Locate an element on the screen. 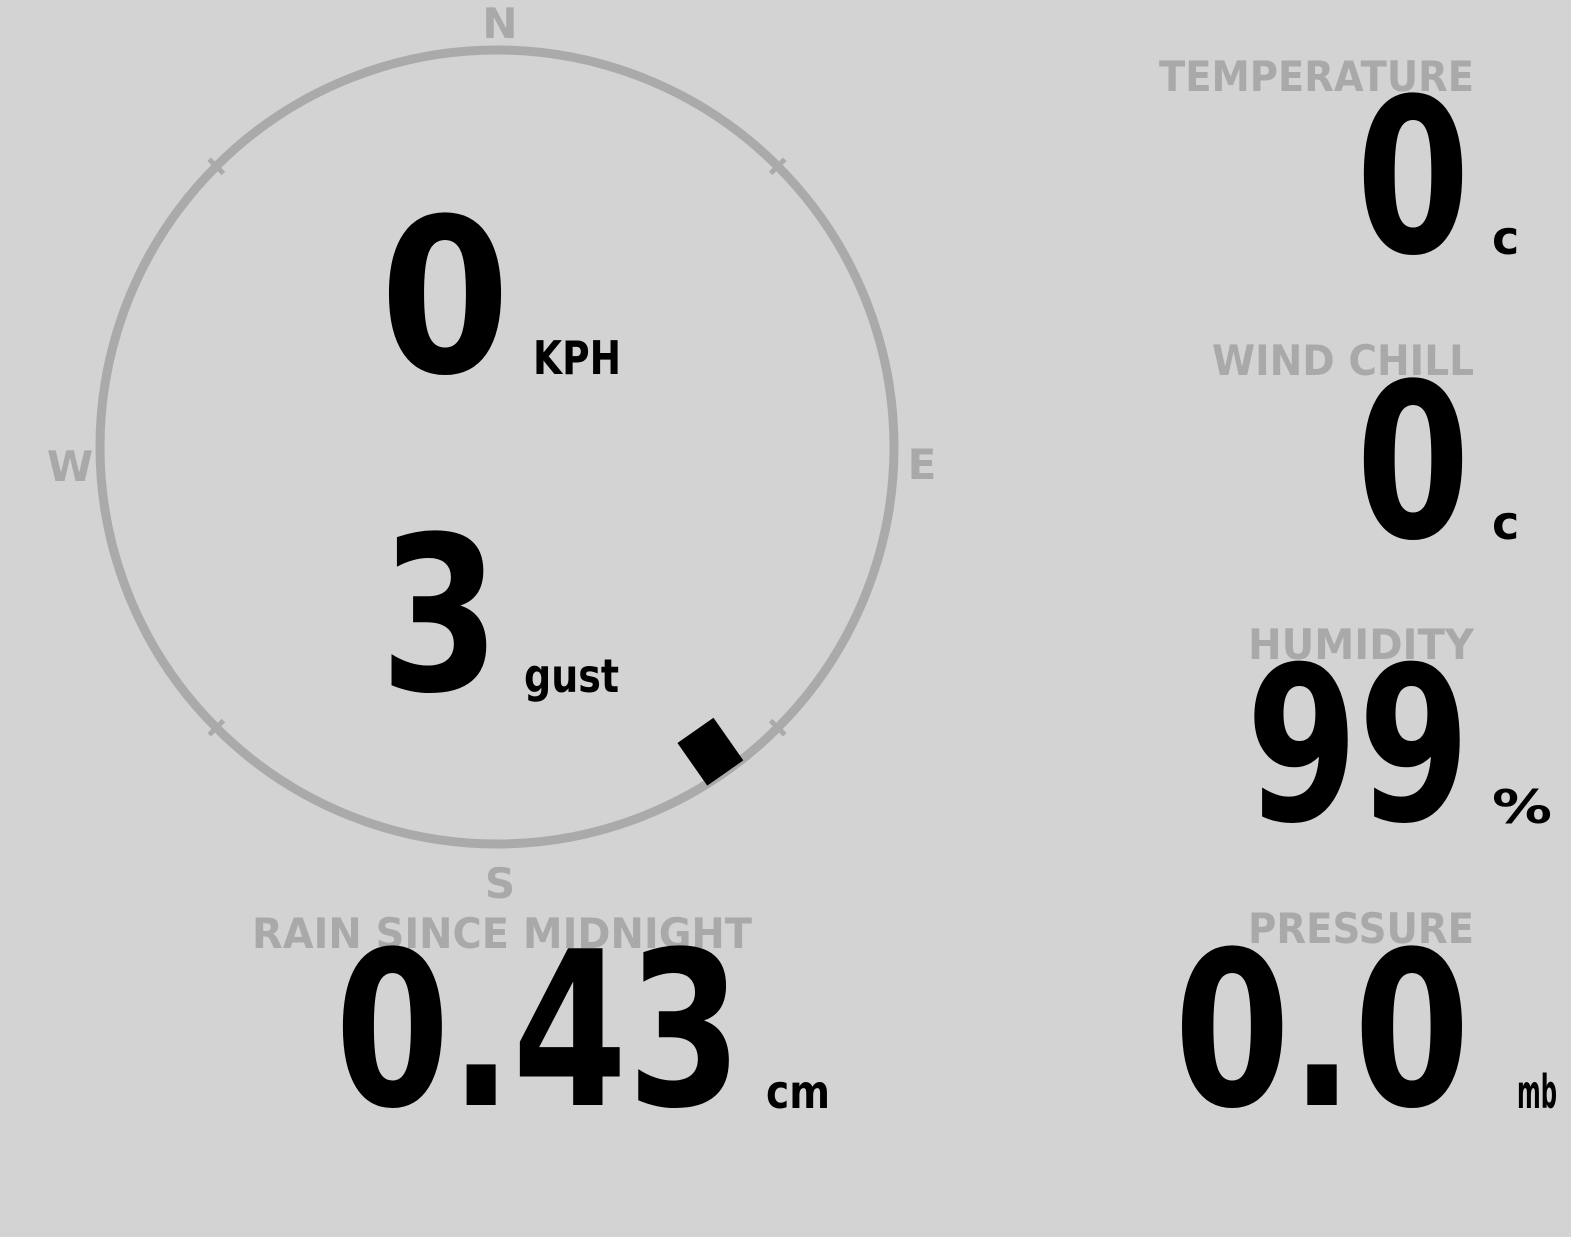  rain-label: RAIN SINCE MIDNIGHT is located at coordinates (502, 933).